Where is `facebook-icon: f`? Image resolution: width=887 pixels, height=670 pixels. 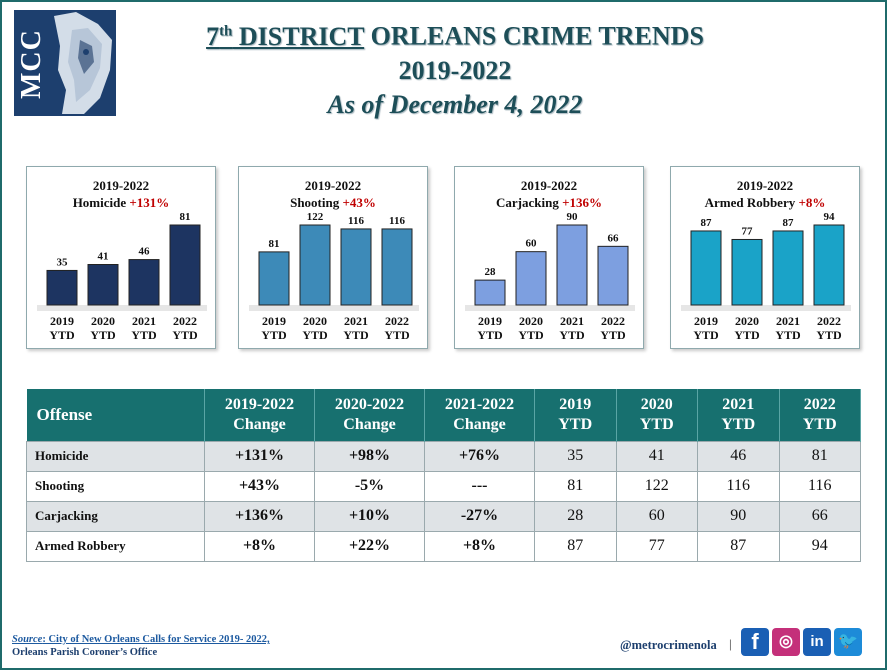
facebook-icon: f is located at coordinates (755, 642).